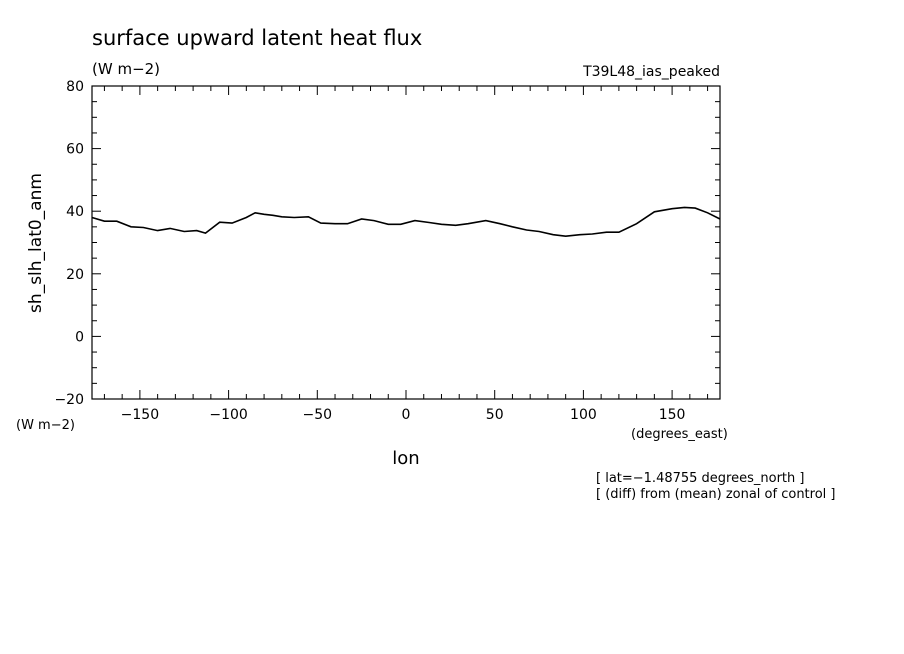 The width and height of the screenshot is (904, 654). What do you see at coordinates (75, 275) in the screenshot?
I see `y-tick-label: 20` at bounding box center [75, 275].